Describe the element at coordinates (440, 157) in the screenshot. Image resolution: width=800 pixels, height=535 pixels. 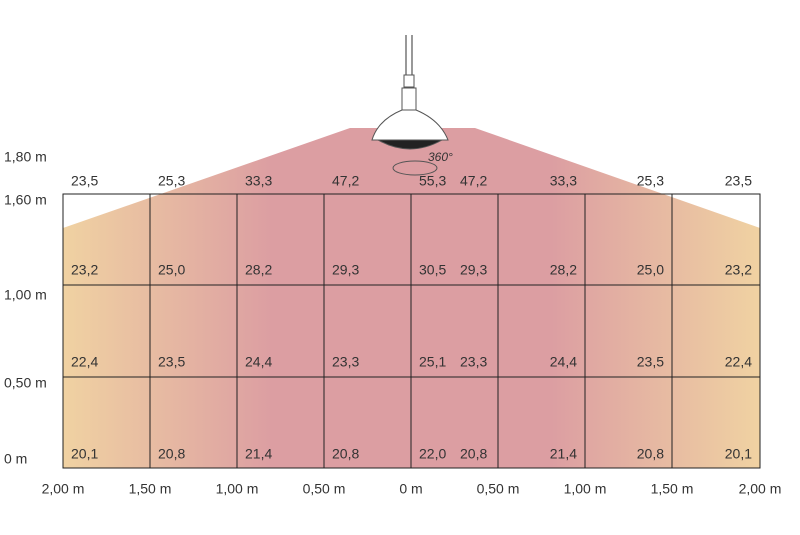
I see `annotation: 360°` at that location.